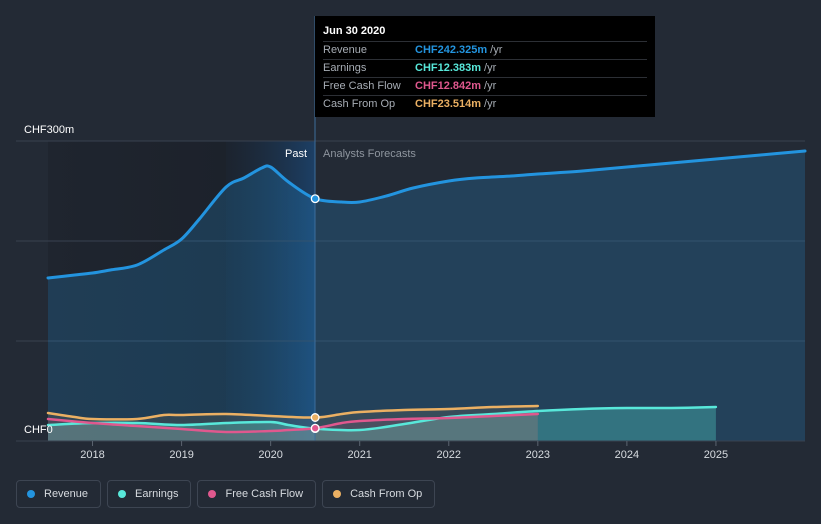 The width and height of the screenshot is (821, 524). What do you see at coordinates (315, 199) in the screenshot?
I see `marker-revenue` at bounding box center [315, 199].